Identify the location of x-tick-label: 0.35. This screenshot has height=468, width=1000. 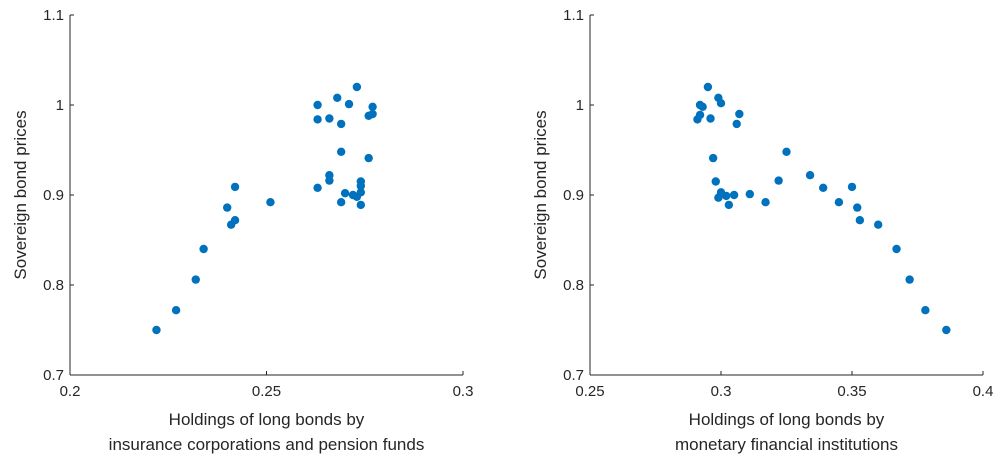
(851, 391).